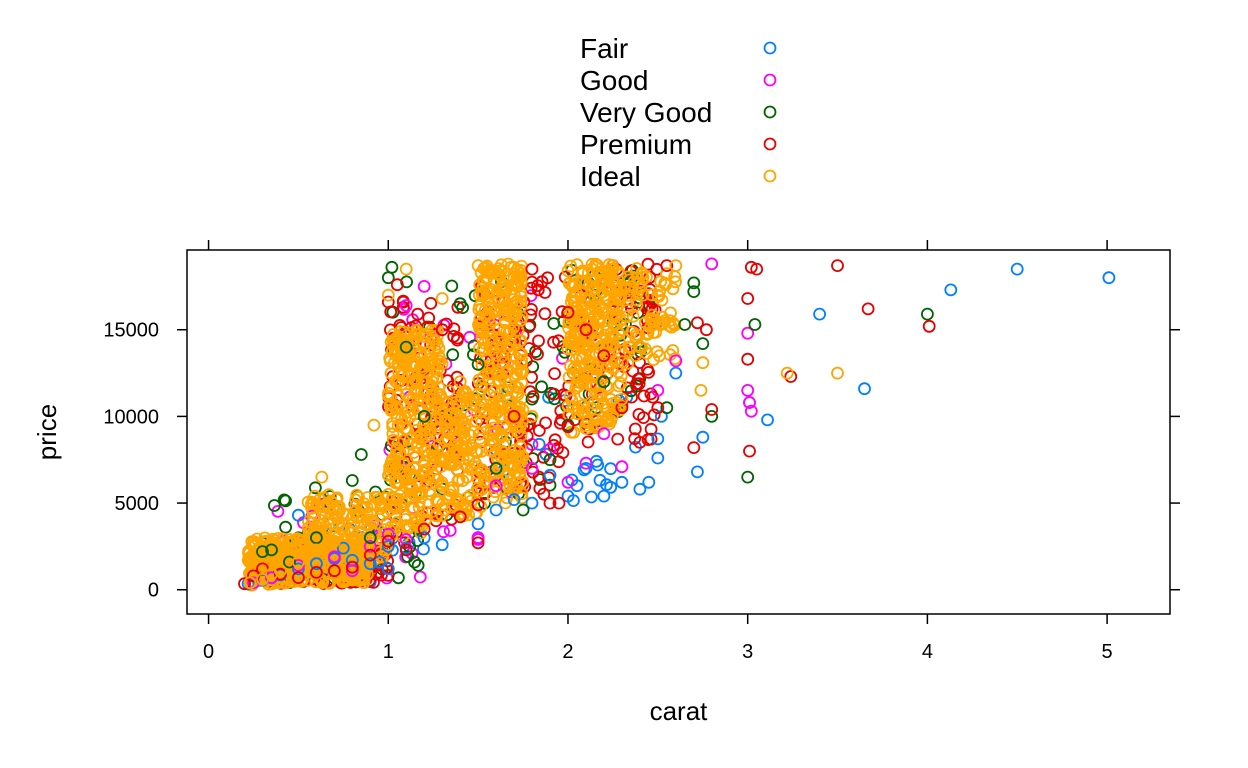  What do you see at coordinates (636, 144) in the screenshot?
I see `legend-label-premium: Premium` at bounding box center [636, 144].